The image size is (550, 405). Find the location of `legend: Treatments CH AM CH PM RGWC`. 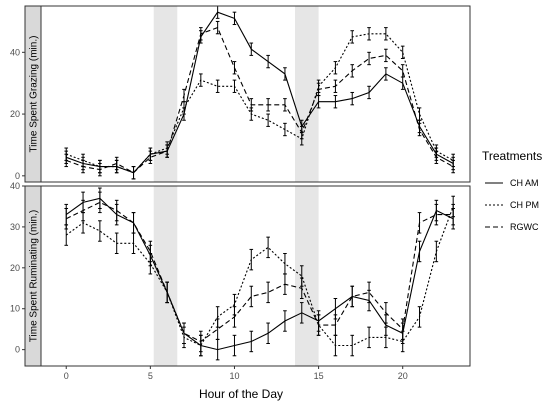

legend: Treatments CH AM CH PM RGWC is located at coordinates (512, 190).